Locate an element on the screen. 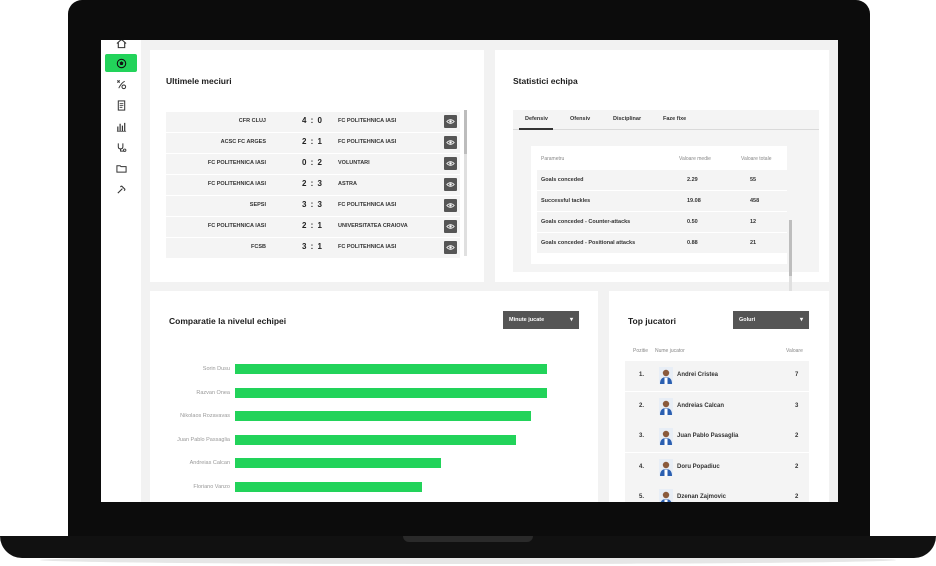 The height and width of the screenshot is (566, 936). football-icon is located at coordinates (121, 63).